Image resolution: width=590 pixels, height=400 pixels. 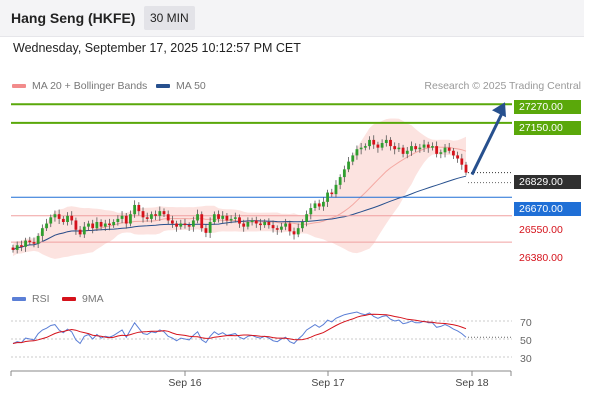 What do you see at coordinates (472, 383) in the screenshot?
I see `x-label-sep18: Sep 18` at bounding box center [472, 383].